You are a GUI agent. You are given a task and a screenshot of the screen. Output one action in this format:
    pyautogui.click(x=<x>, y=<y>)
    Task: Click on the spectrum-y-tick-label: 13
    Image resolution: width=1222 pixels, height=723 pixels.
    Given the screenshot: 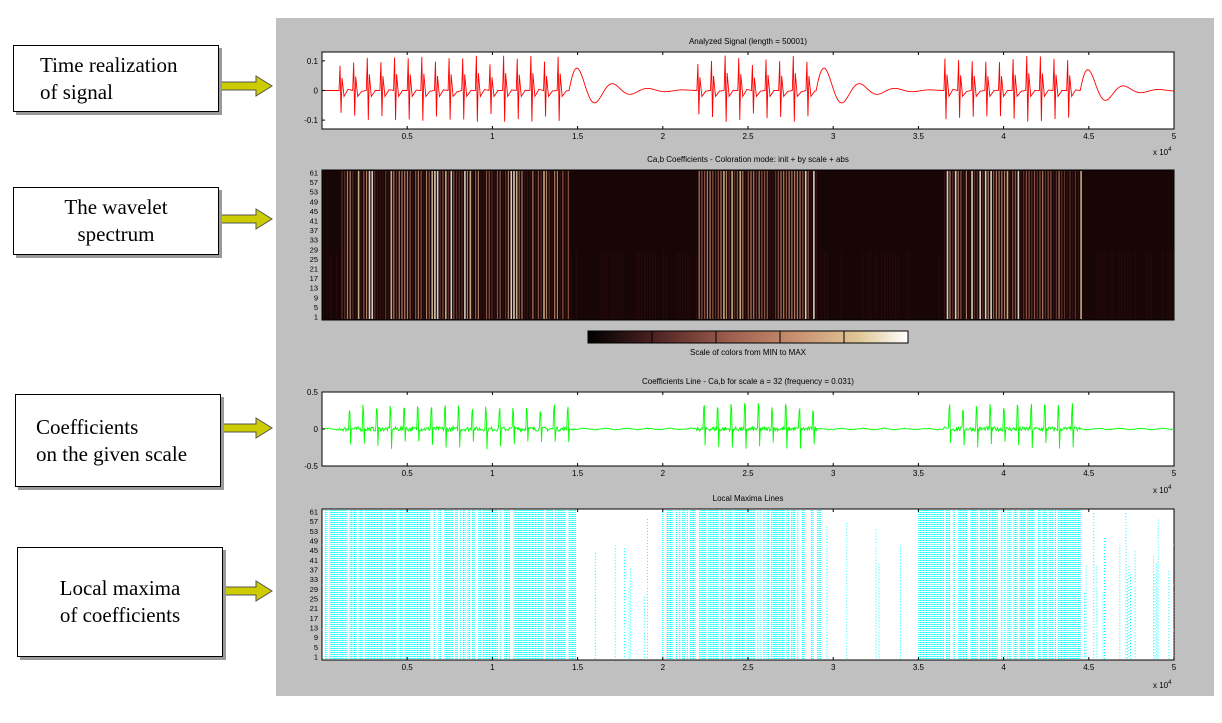 What is the action you would take?
    pyautogui.click(x=314, y=288)
    